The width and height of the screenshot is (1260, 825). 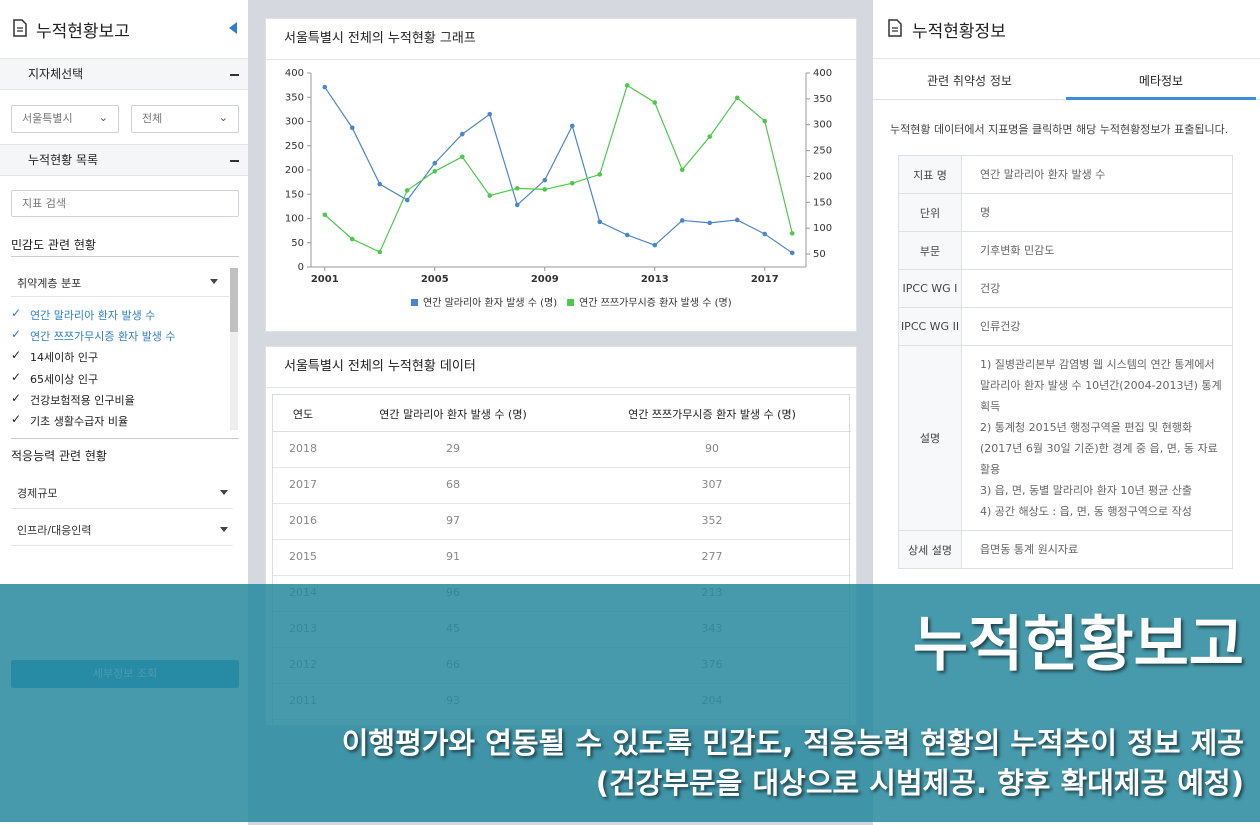 What do you see at coordinates (980, 212) in the screenshot?
I see `meta-value: 명` at bounding box center [980, 212].